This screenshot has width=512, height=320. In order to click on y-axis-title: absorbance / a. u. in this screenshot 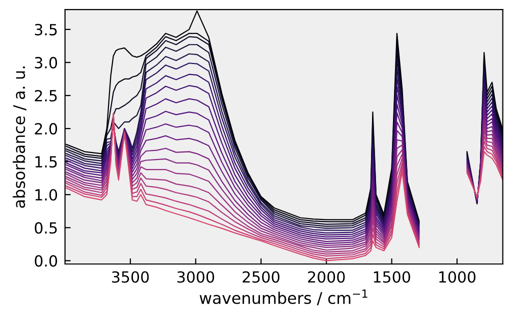, I will do `click(19, 137)`.